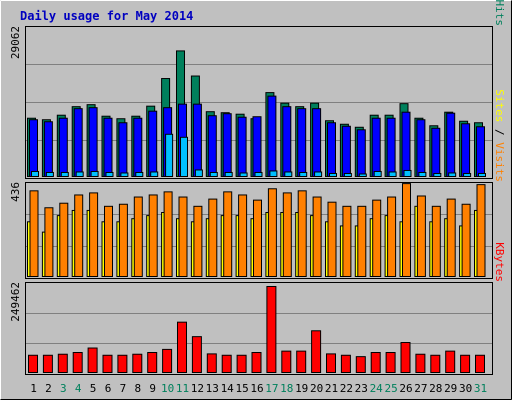  I want to click on legend-label: Hits, so click(499, 13).